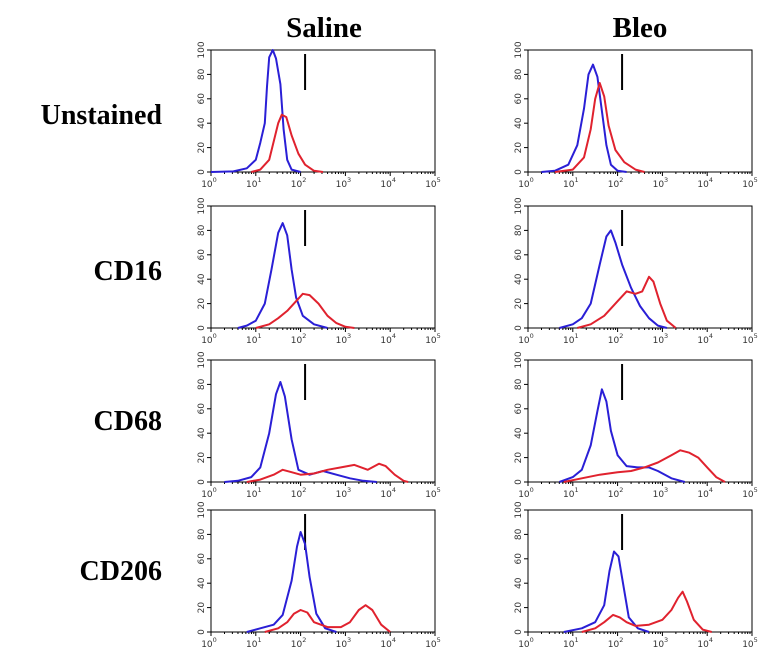  Describe the element at coordinates (640, 28) in the screenshot. I see `column-title-bleo: Bleo` at that location.